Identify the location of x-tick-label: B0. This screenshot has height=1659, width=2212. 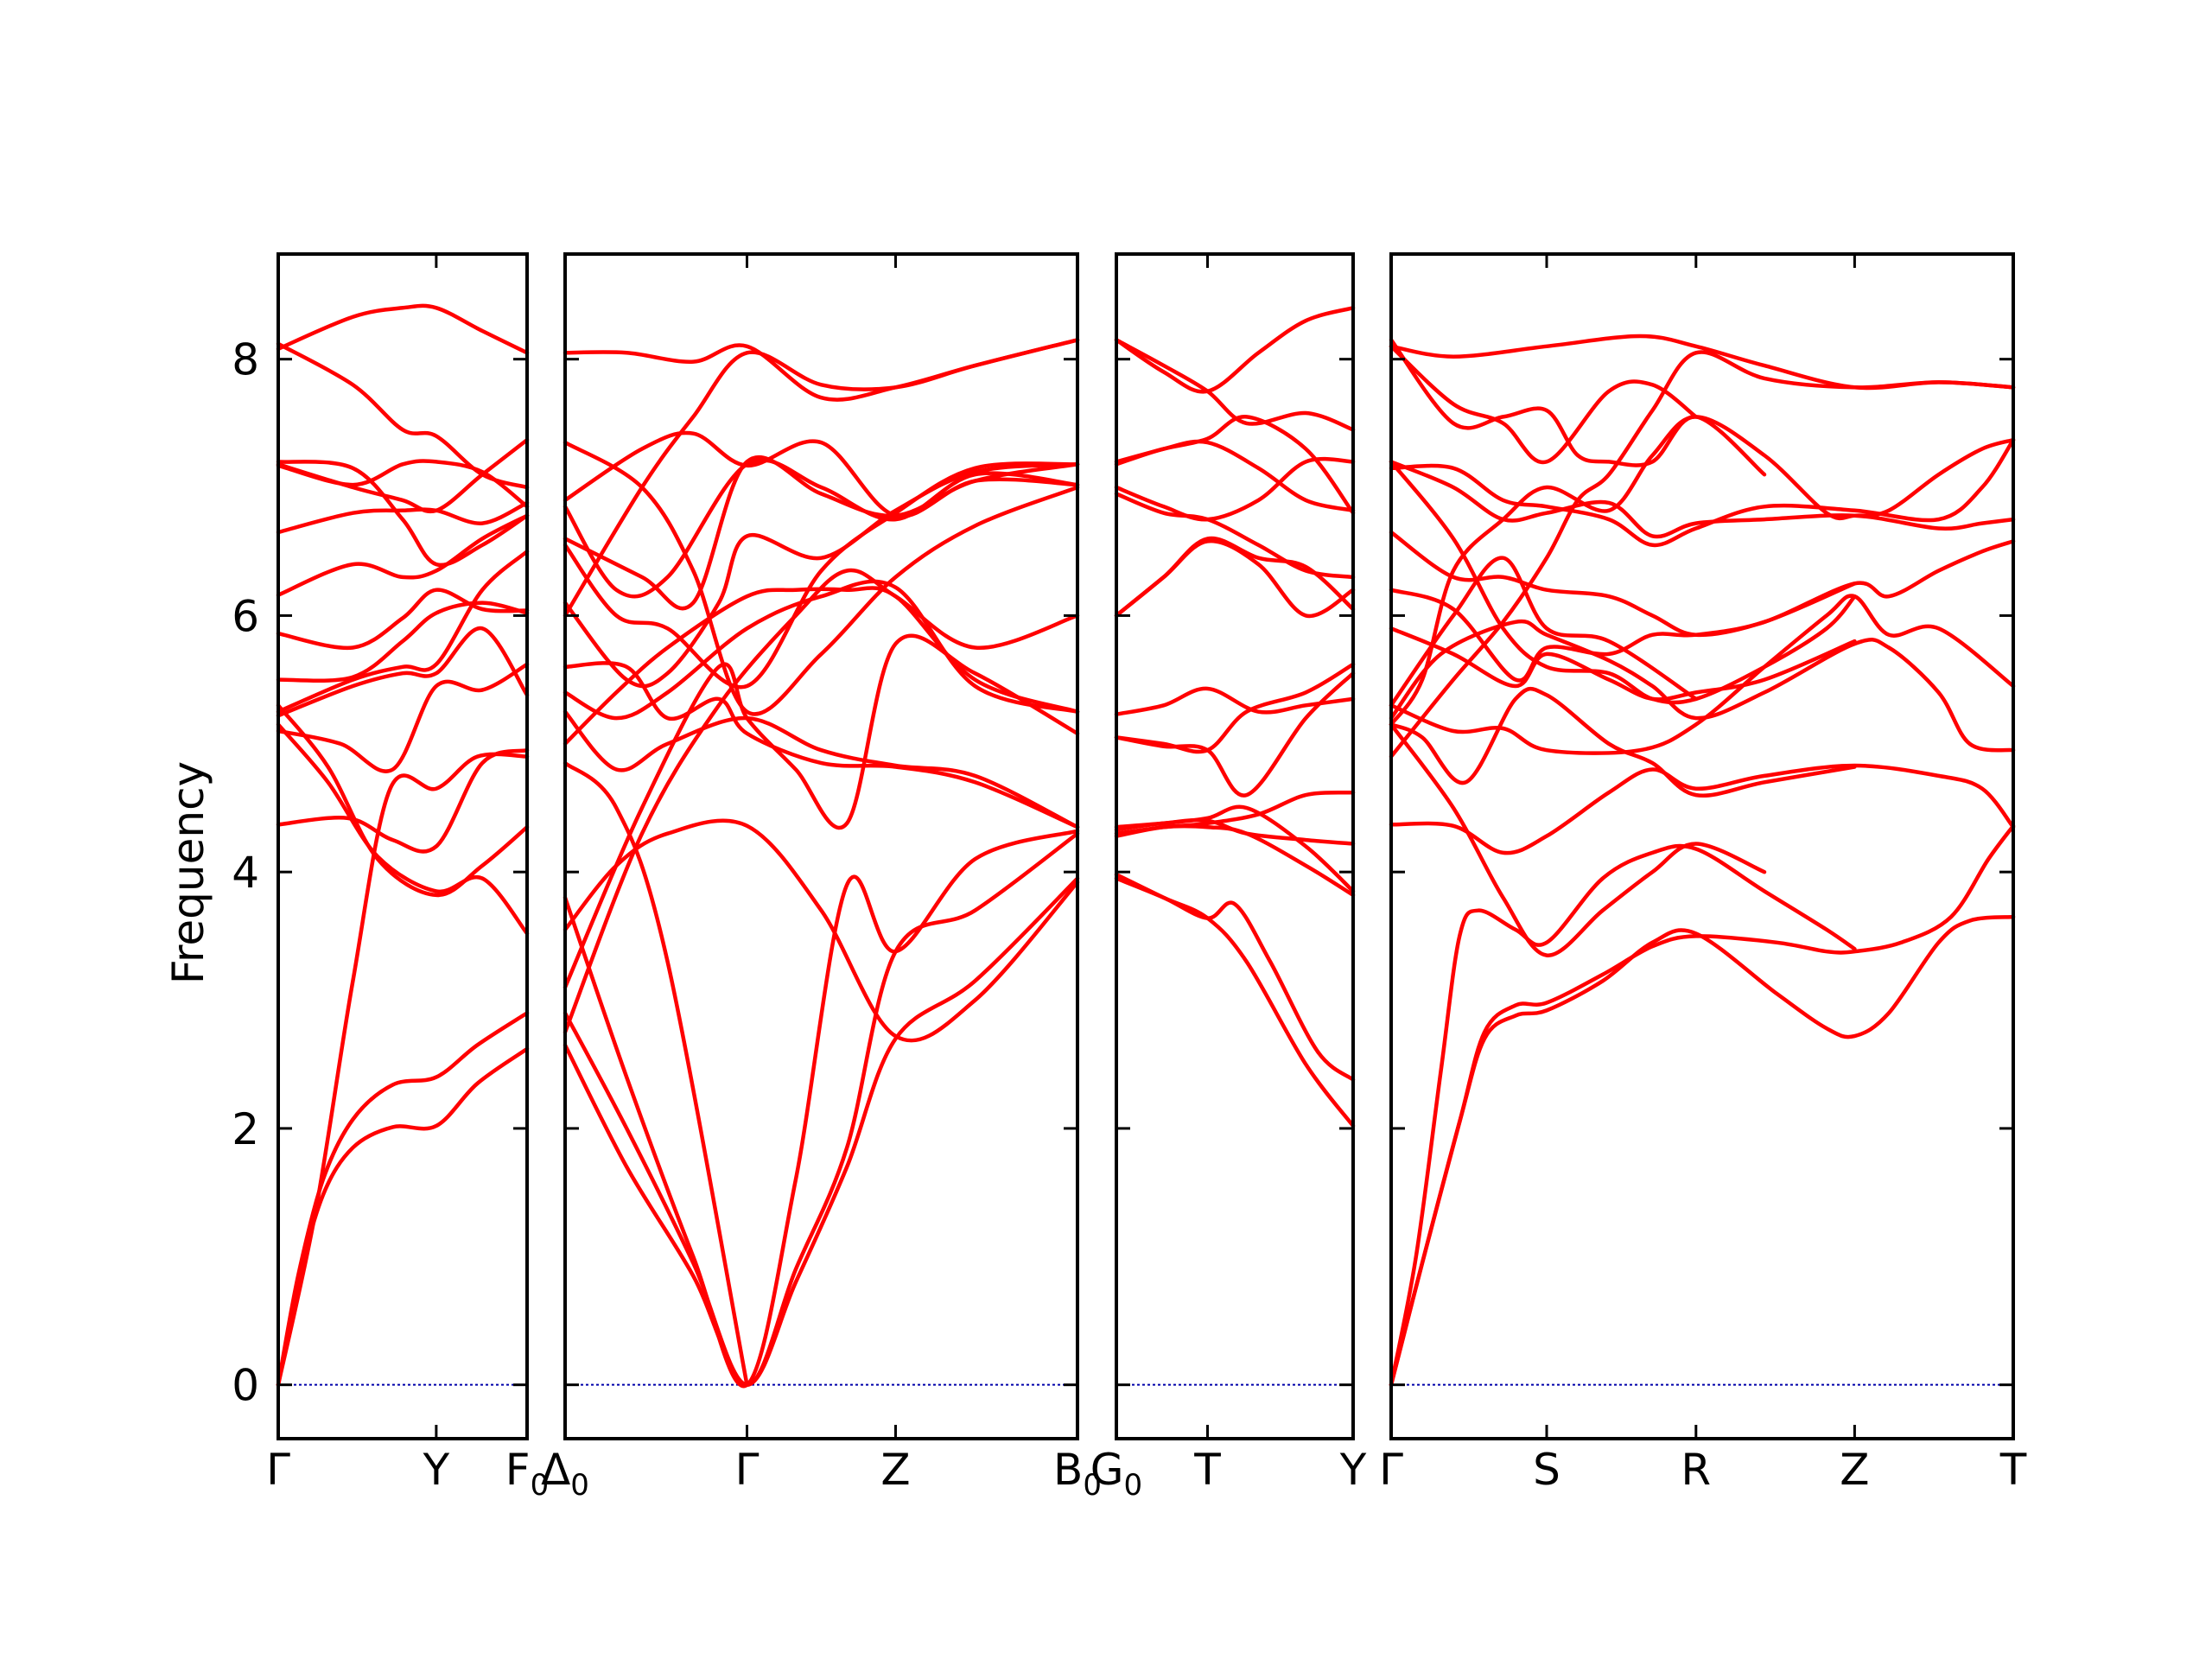
(1077, 1474).